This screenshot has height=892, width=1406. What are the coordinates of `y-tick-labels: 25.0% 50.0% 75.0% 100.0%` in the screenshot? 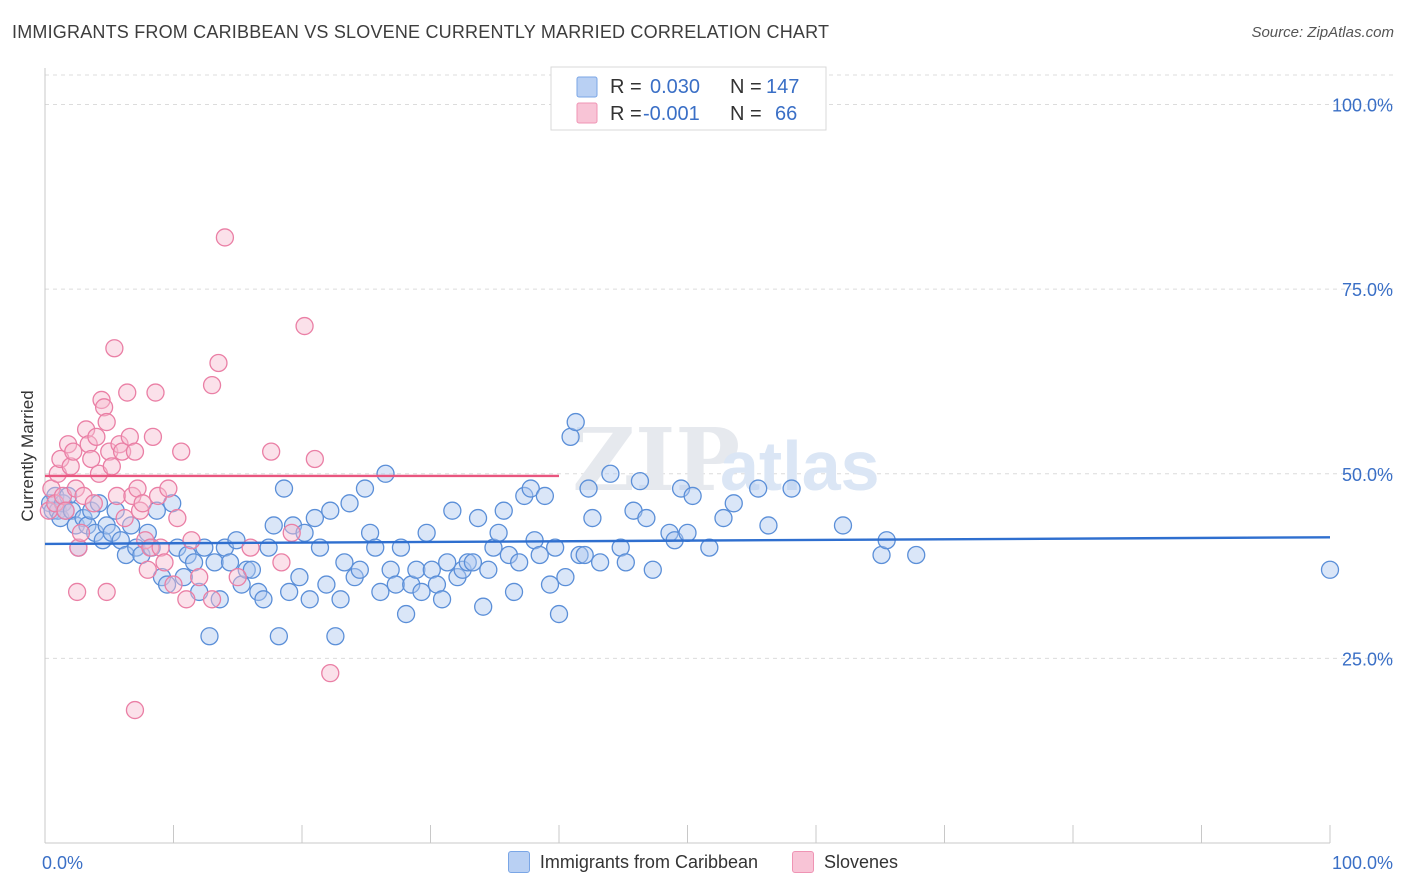 It's located at (1362, 383).